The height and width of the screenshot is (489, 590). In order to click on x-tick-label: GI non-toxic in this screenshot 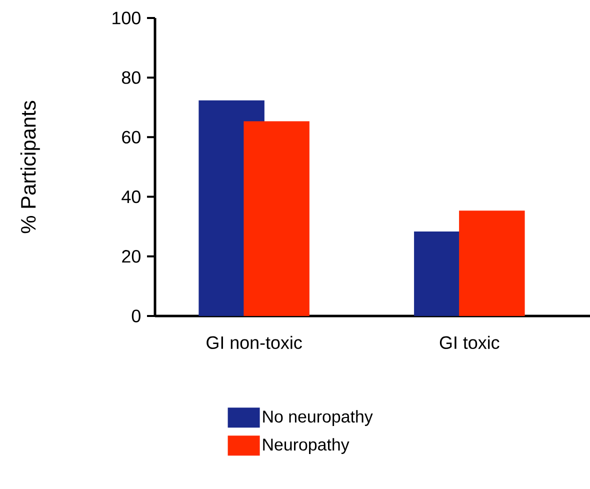, I will do `click(254, 342)`.